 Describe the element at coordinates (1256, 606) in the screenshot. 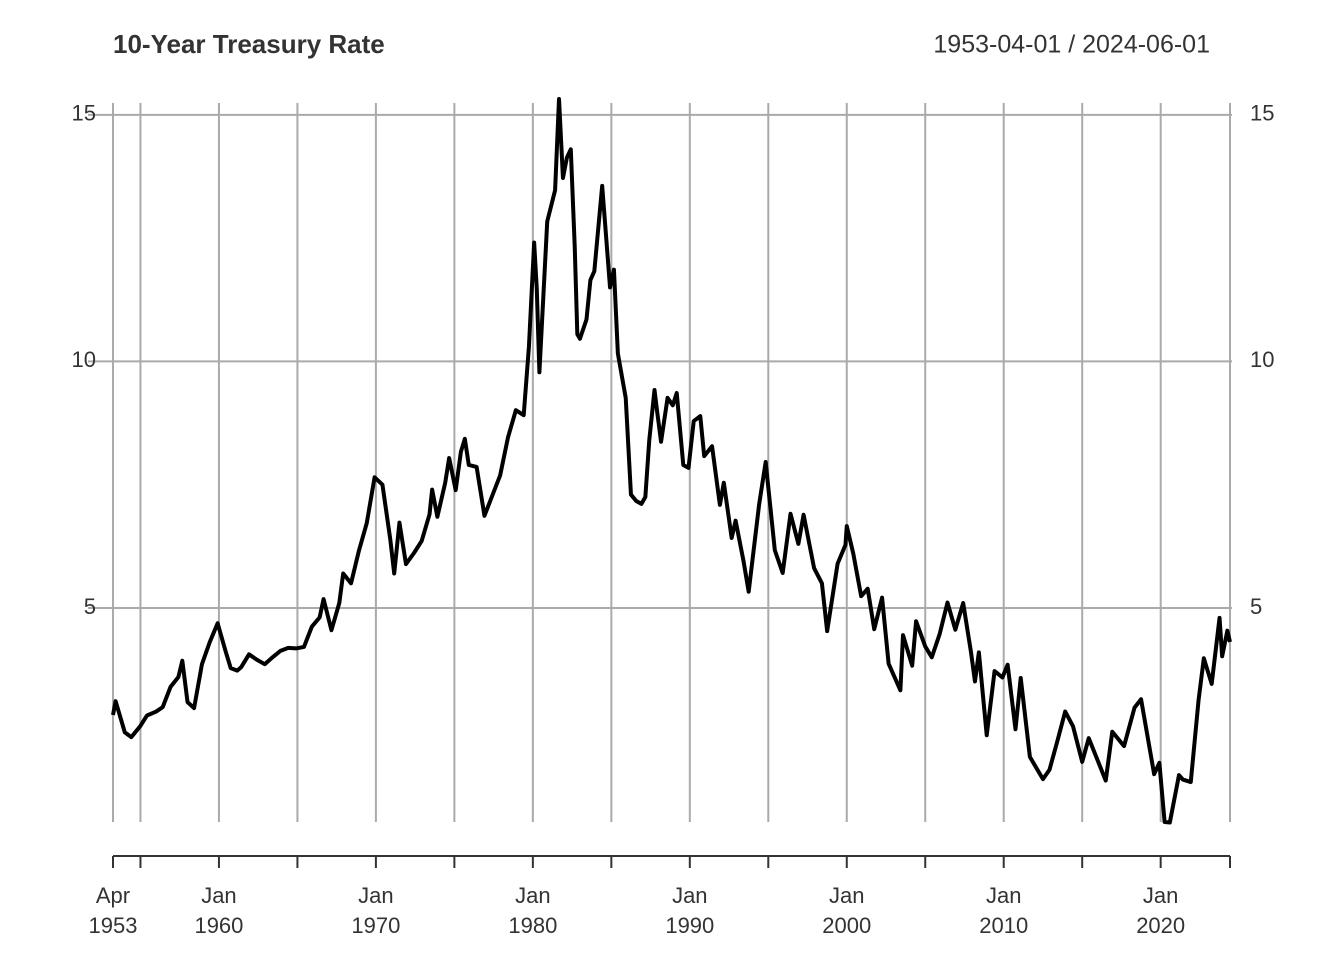

I see `y-tick-label-right: 5` at that location.